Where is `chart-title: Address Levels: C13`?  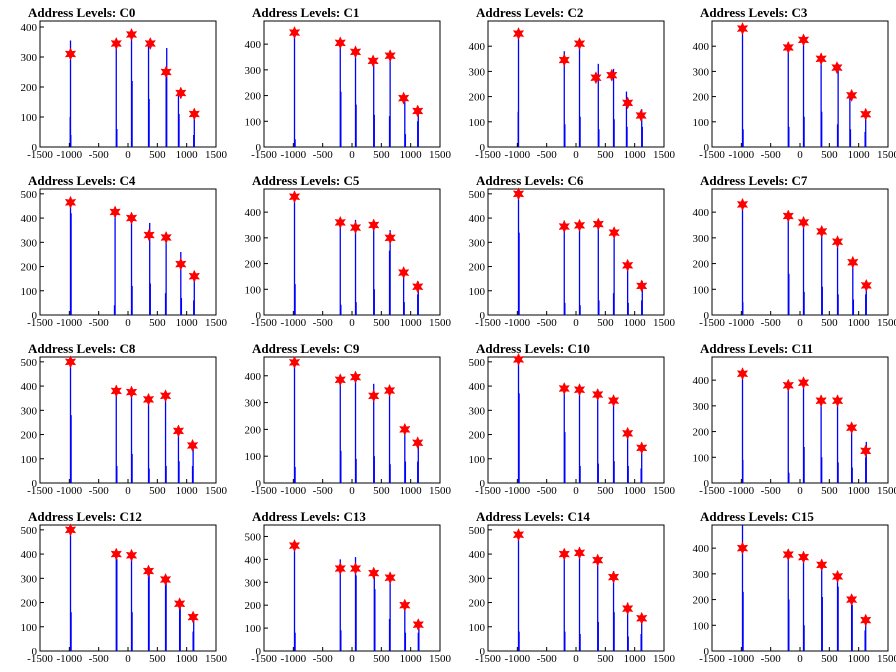
chart-title: Address Levels: C13 is located at coordinates (309, 516).